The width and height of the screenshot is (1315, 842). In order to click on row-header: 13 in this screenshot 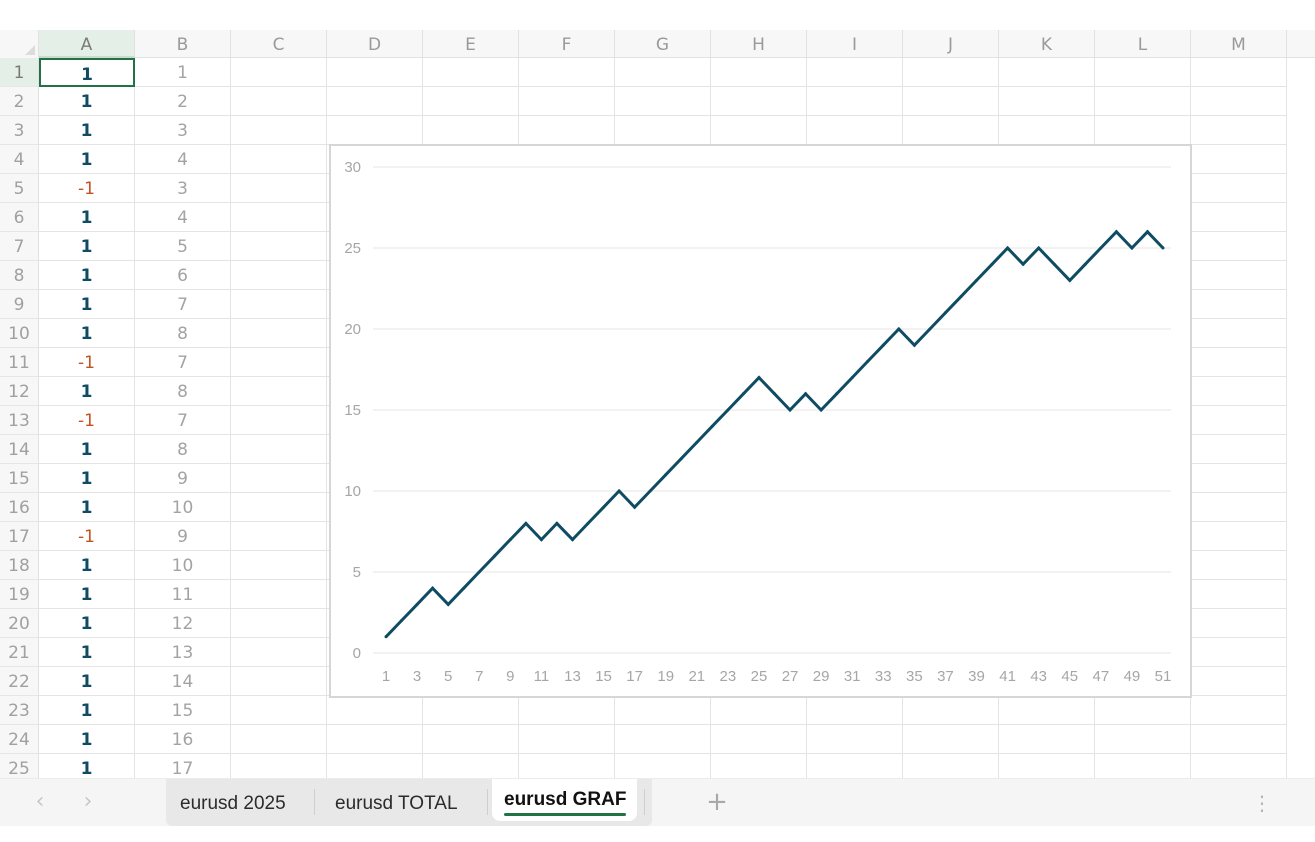, I will do `click(19, 420)`.